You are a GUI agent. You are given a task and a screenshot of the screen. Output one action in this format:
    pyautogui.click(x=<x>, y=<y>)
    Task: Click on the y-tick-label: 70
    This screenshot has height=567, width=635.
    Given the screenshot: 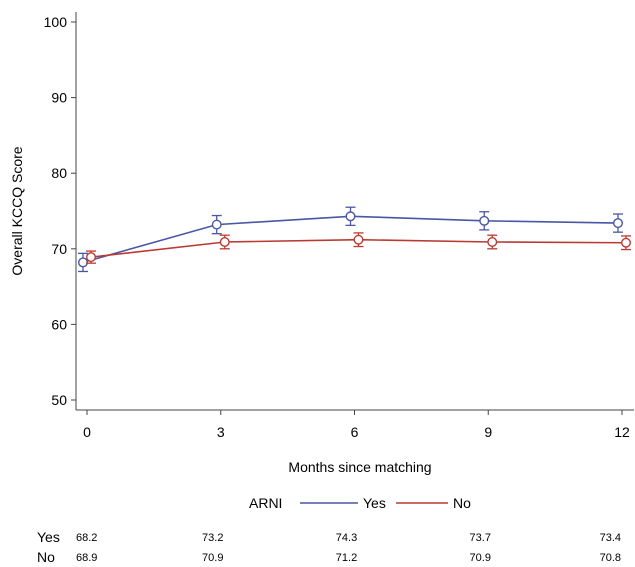 What is the action you would take?
    pyautogui.click(x=59, y=249)
    